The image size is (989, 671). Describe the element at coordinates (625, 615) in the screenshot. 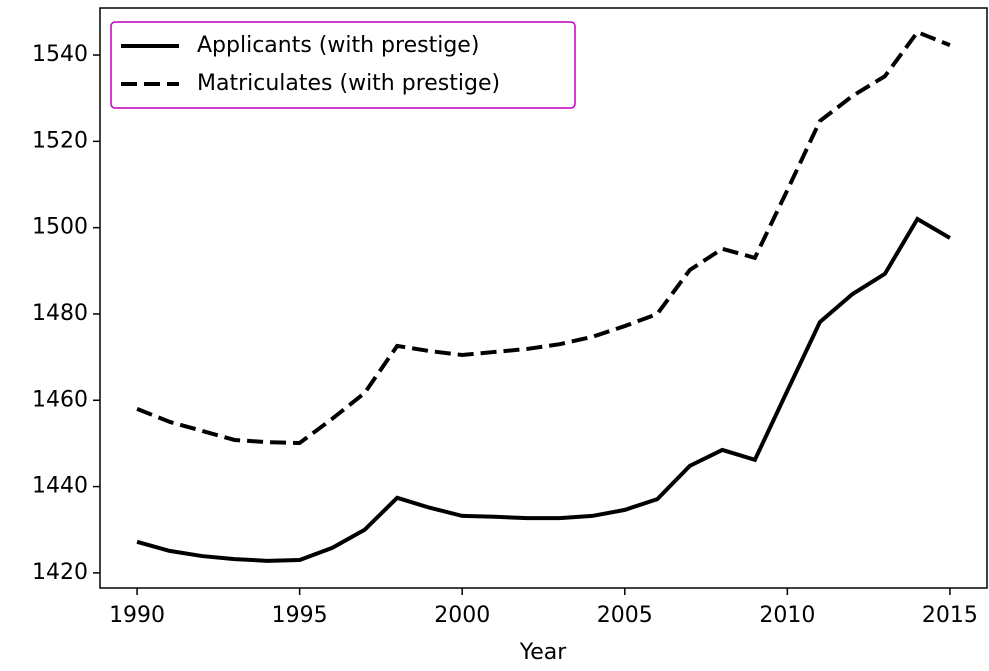

I see `x-tick-label: 2005` at that location.